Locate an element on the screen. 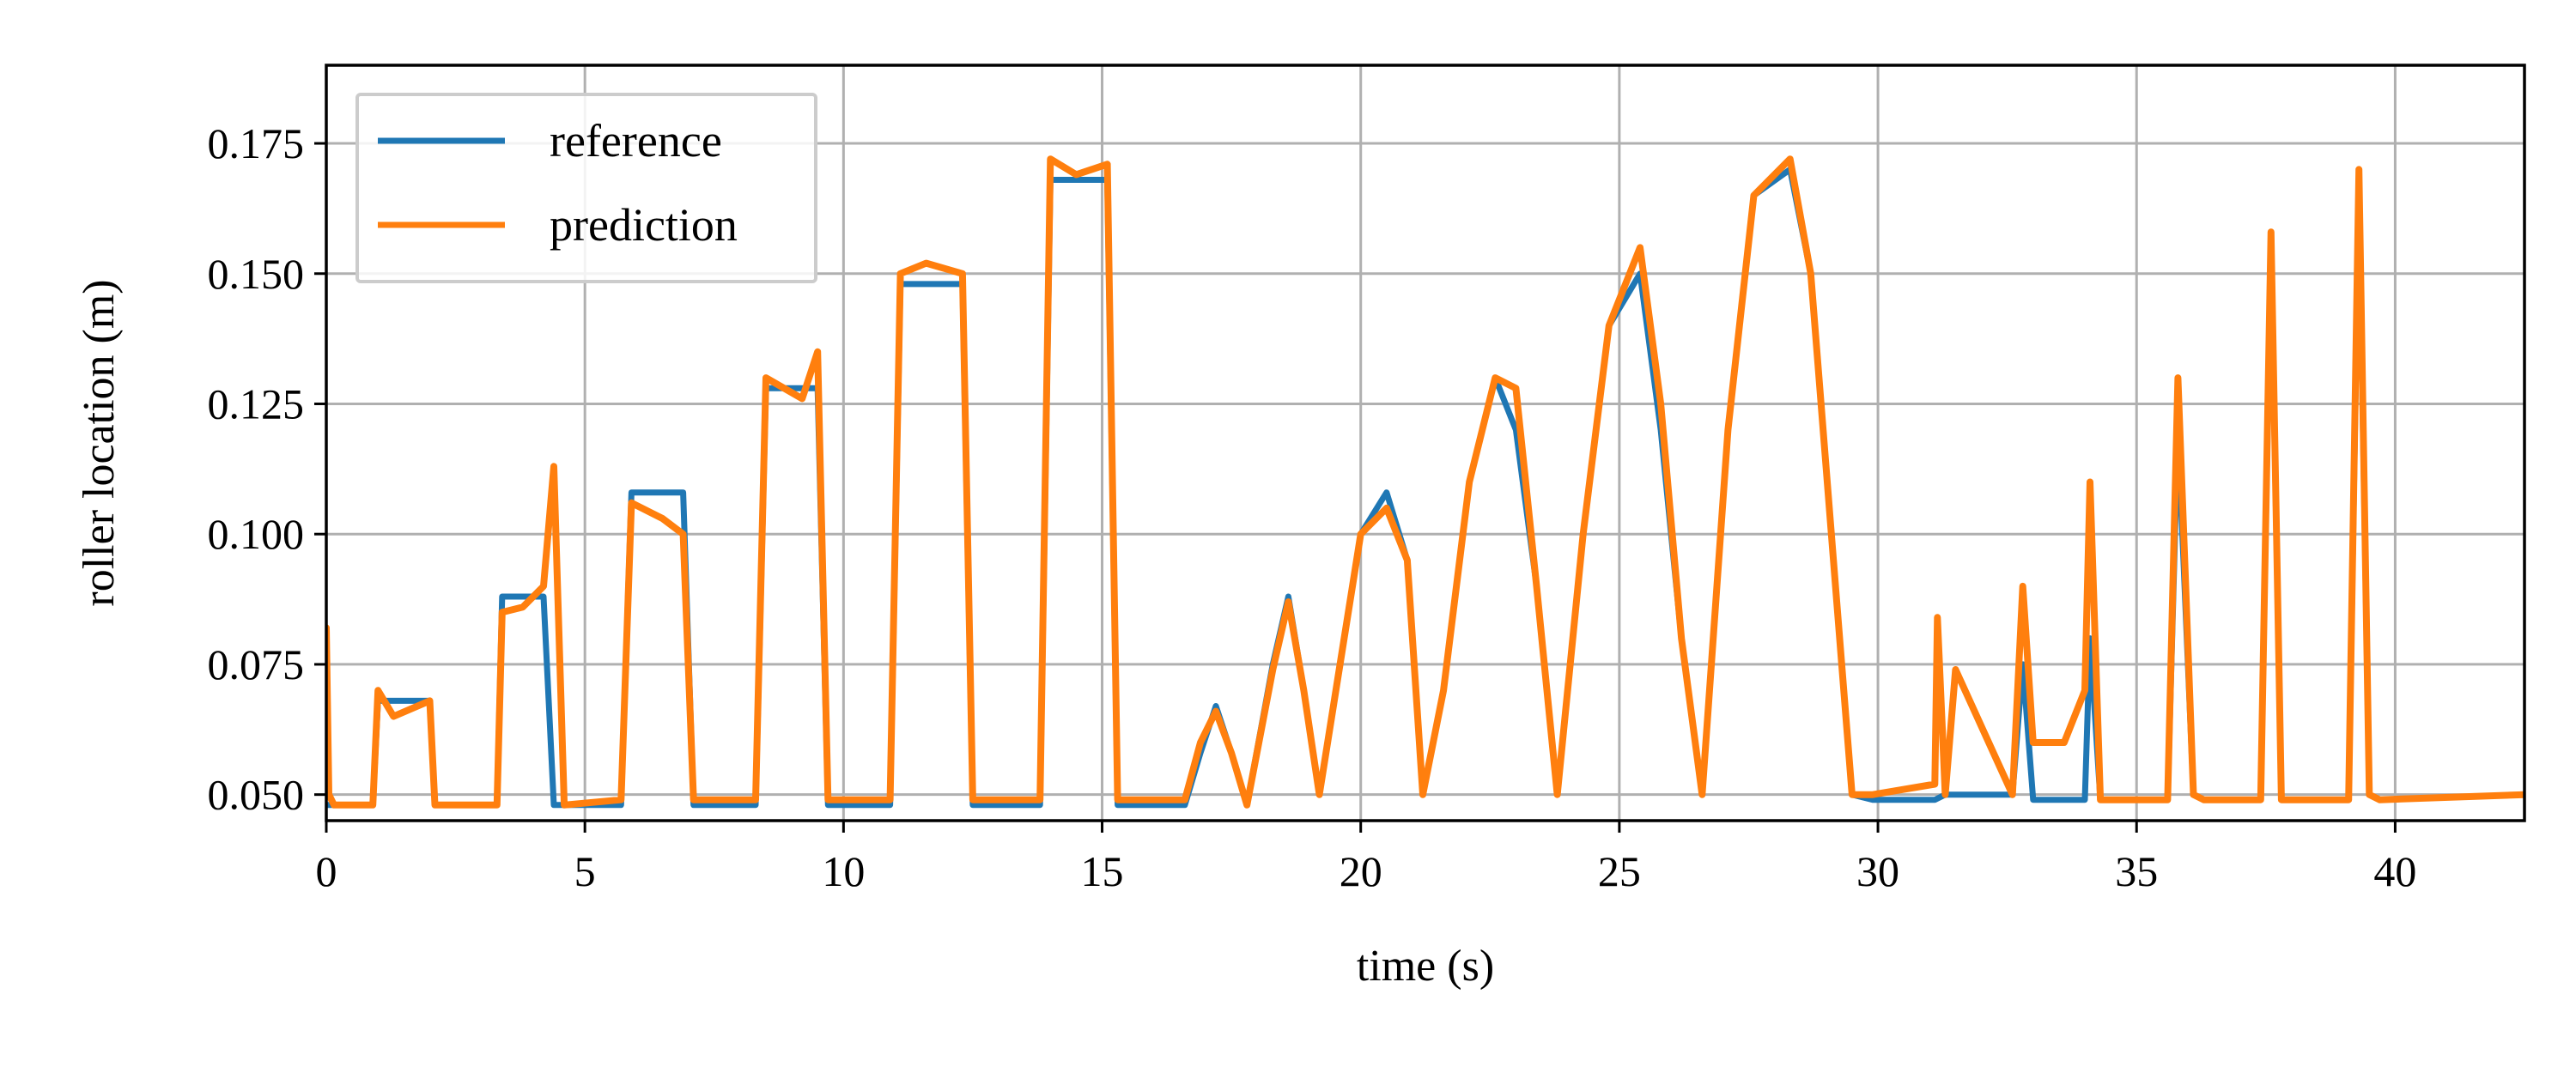 The image size is (2576, 1073). y-axis-label: roller location (m) is located at coordinates (99, 443).